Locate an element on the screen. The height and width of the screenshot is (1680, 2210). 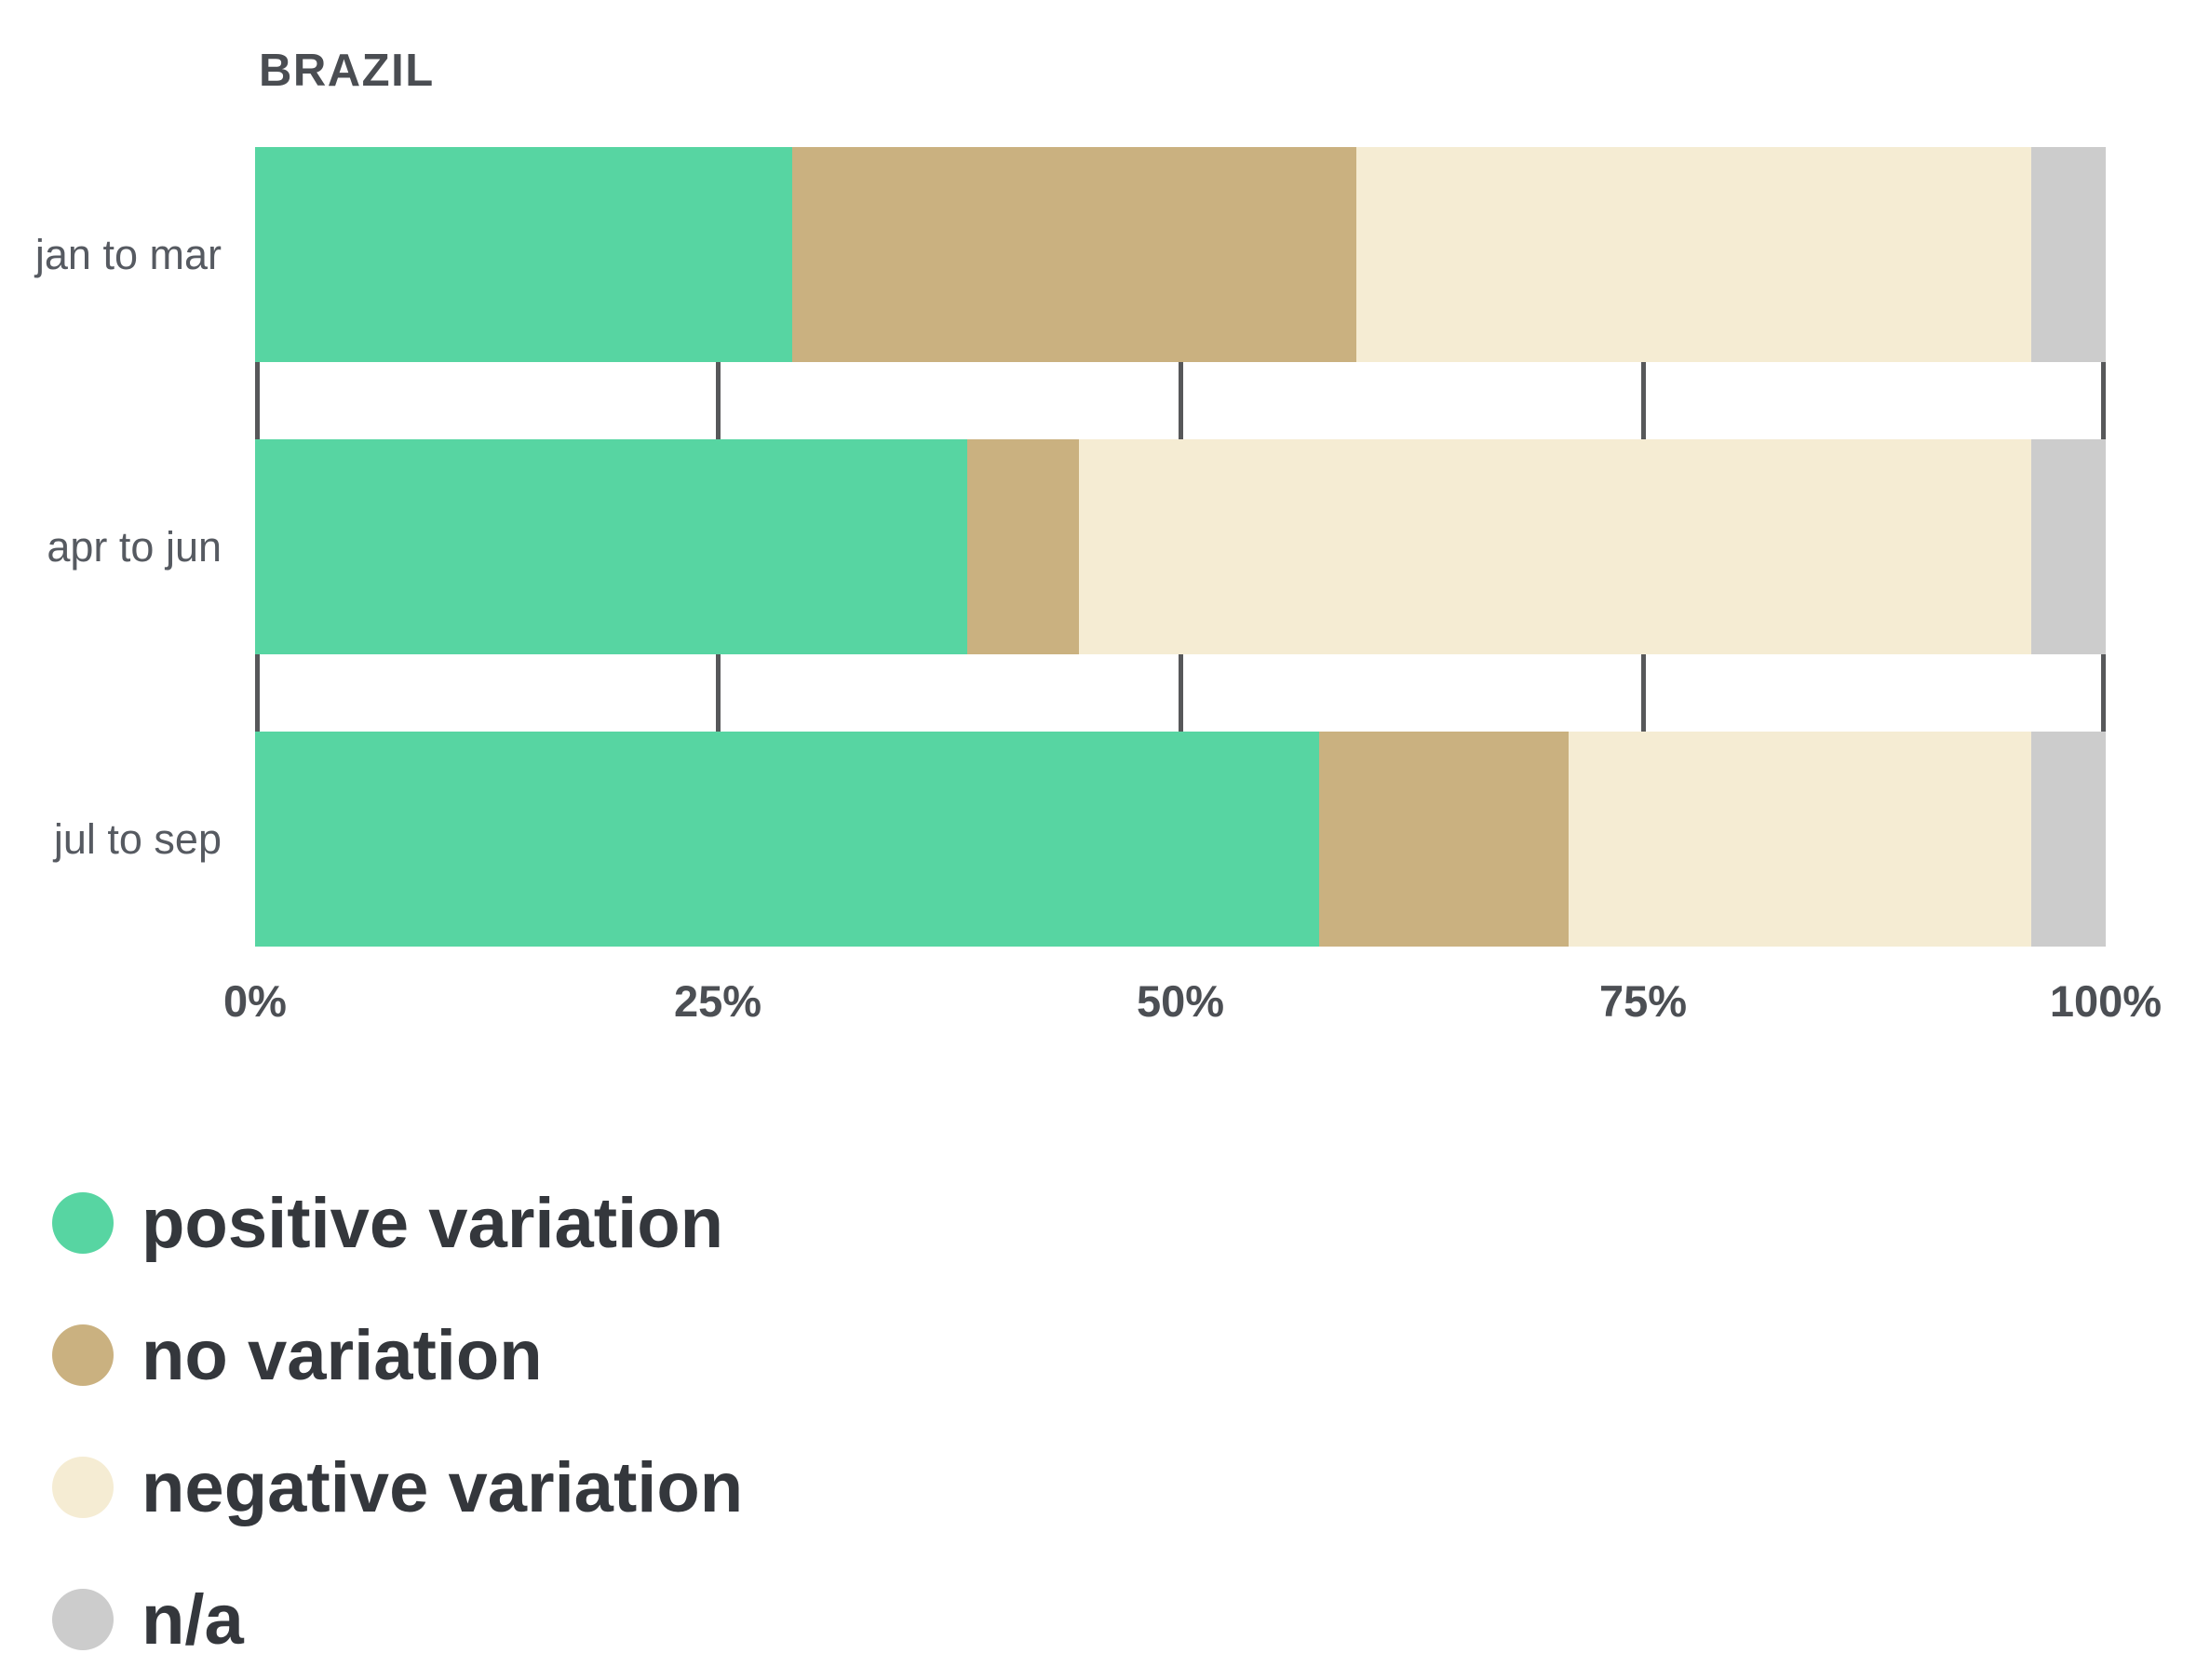
x-axis-tick-label: 100% is located at coordinates (2106, 1001).